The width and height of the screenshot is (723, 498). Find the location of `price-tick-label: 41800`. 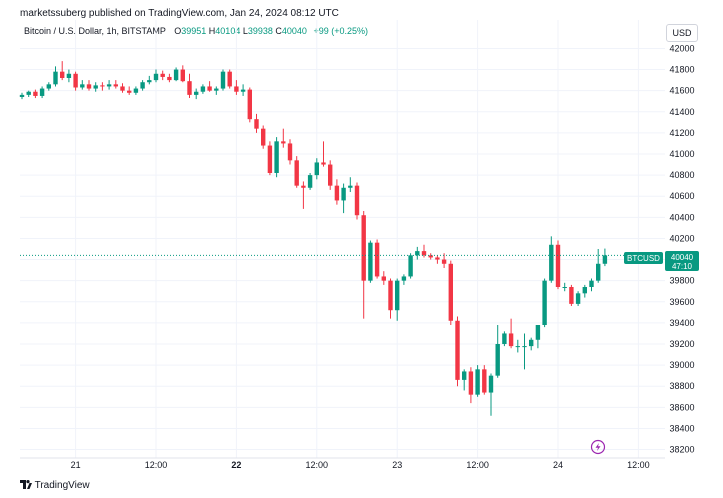

price-tick-label: 41800 is located at coordinates (681, 70).